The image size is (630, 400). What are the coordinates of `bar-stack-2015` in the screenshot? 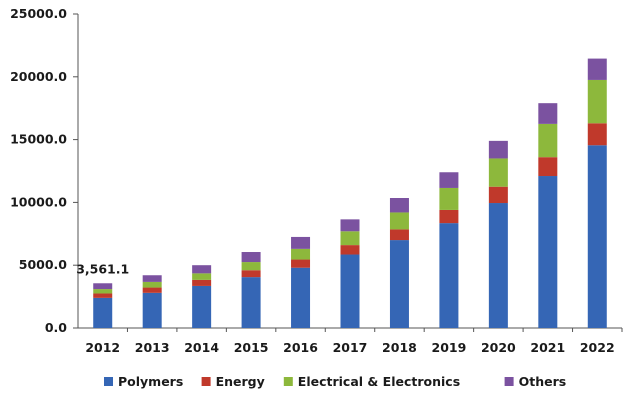 It's located at (251, 290).